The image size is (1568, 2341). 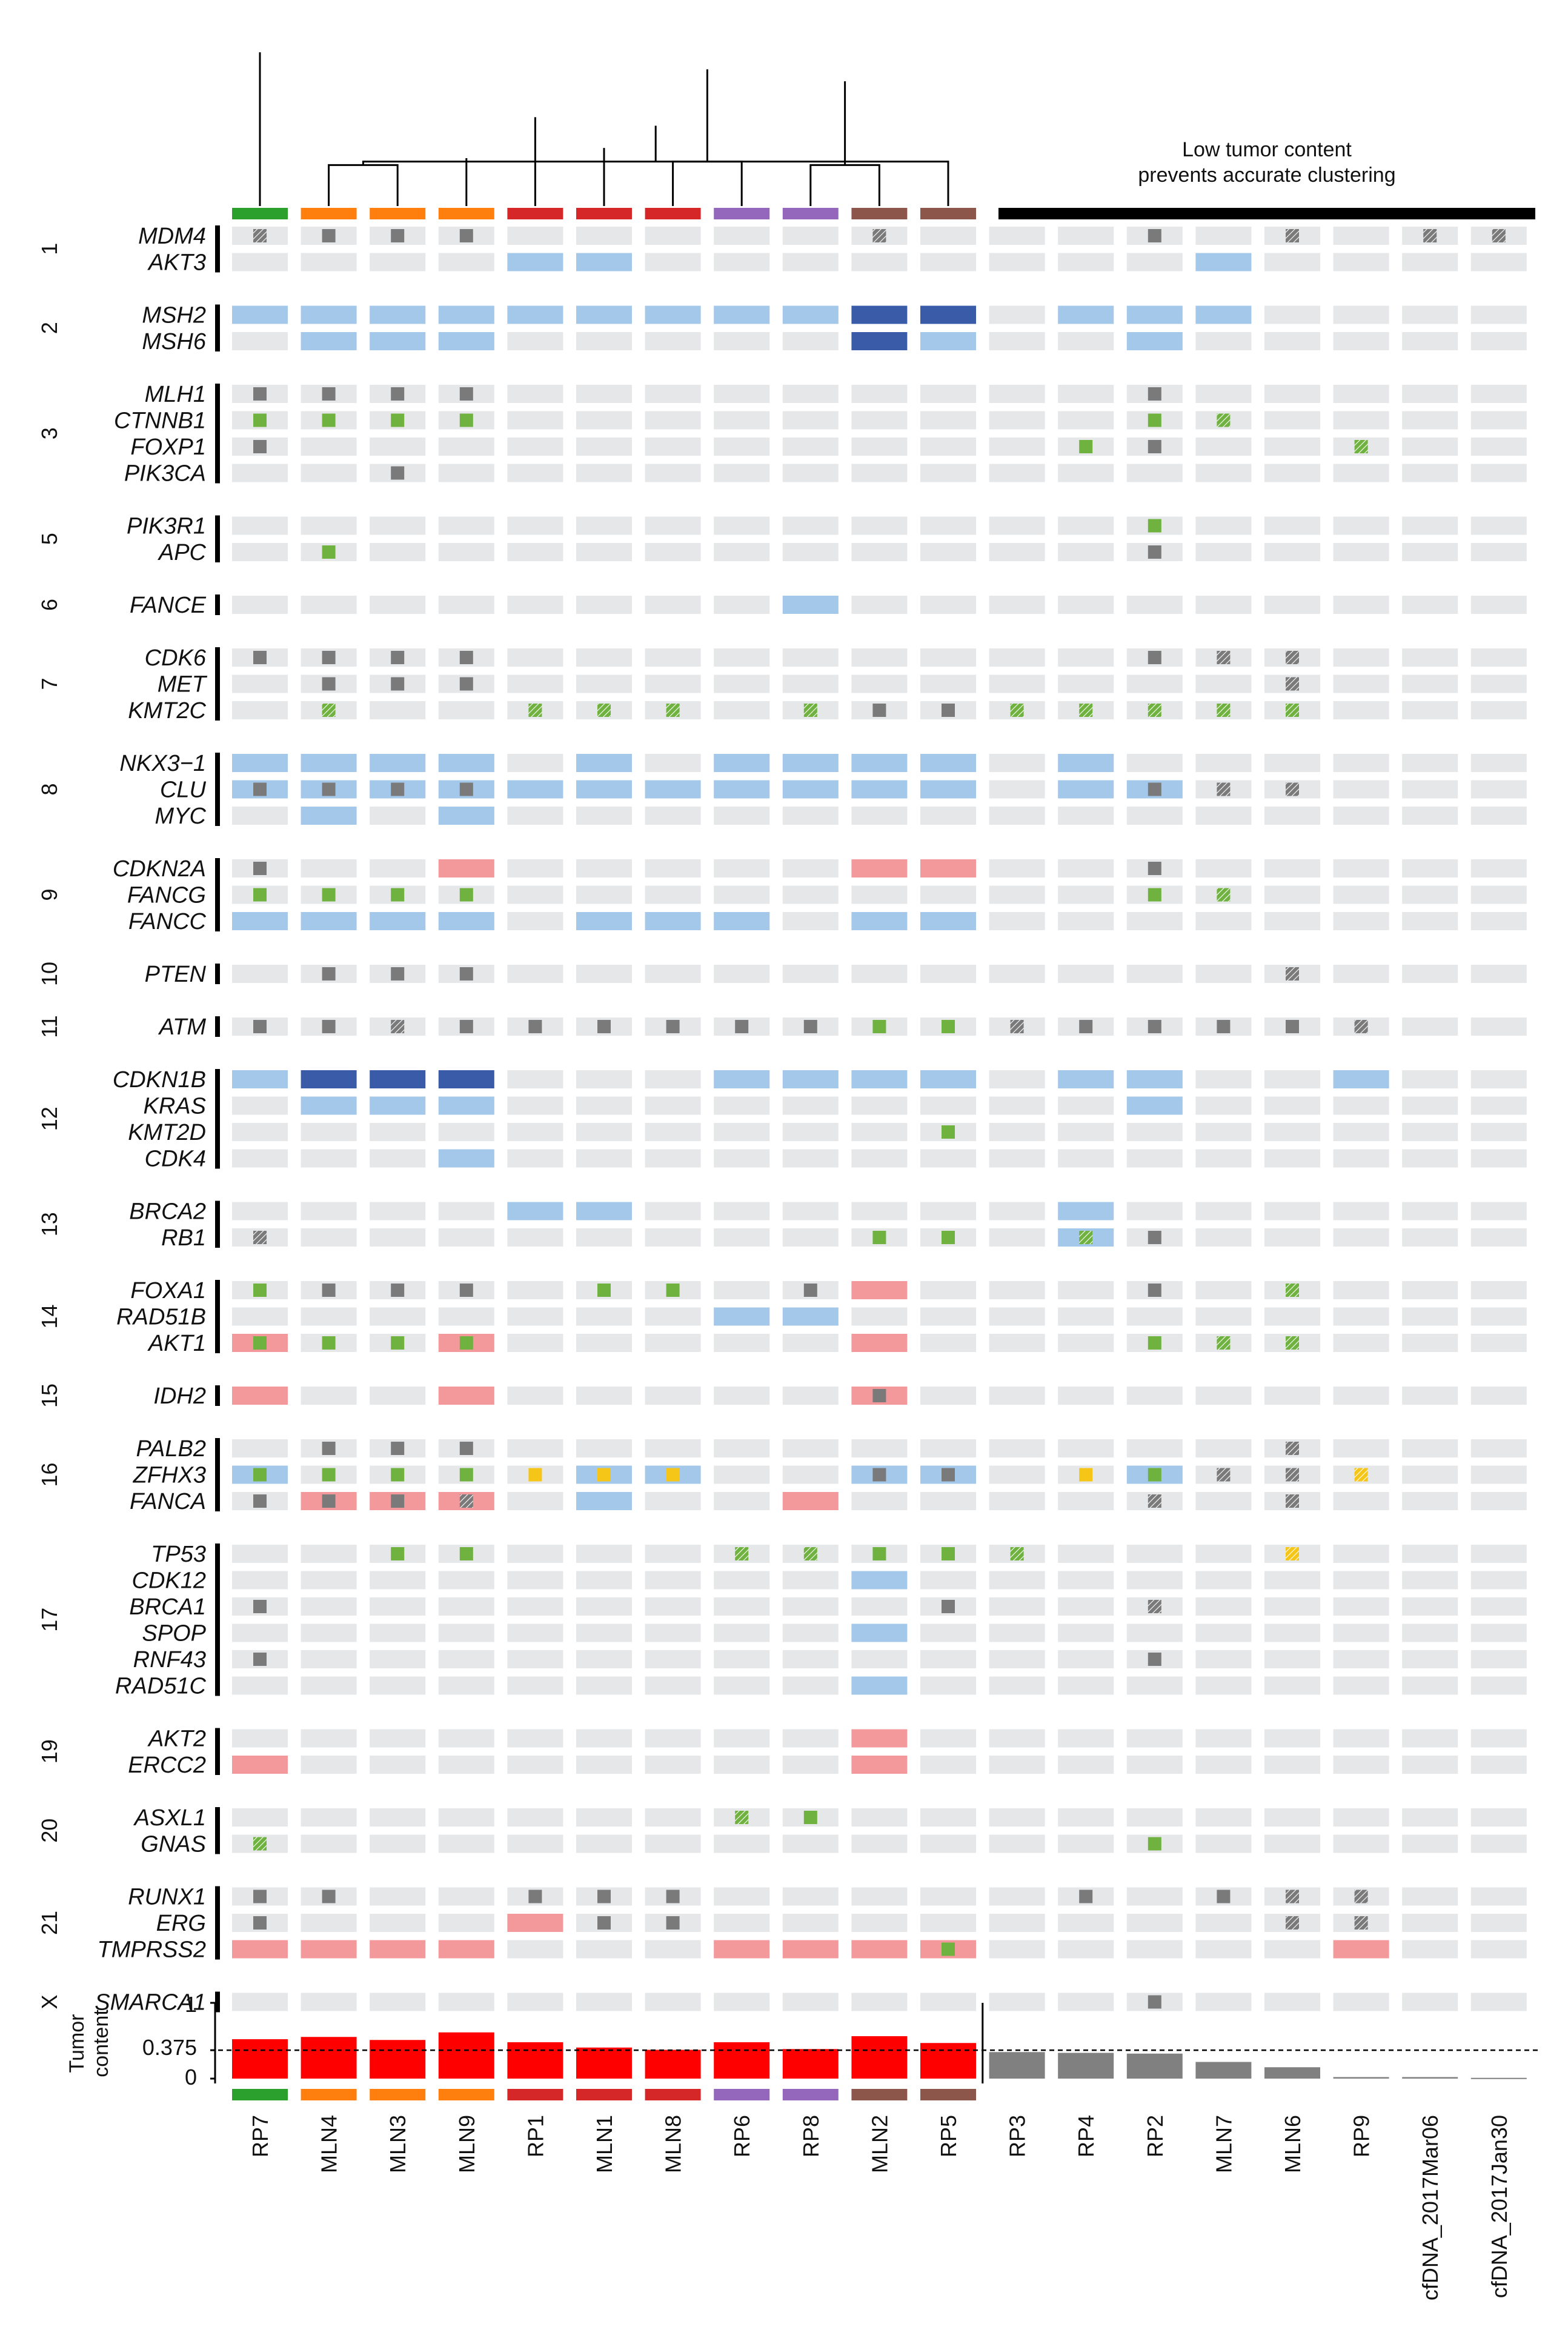 What do you see at coordinates (879, 1343) in the screenshot?
I see `cell-loss` at bounding box center [879, 1343].